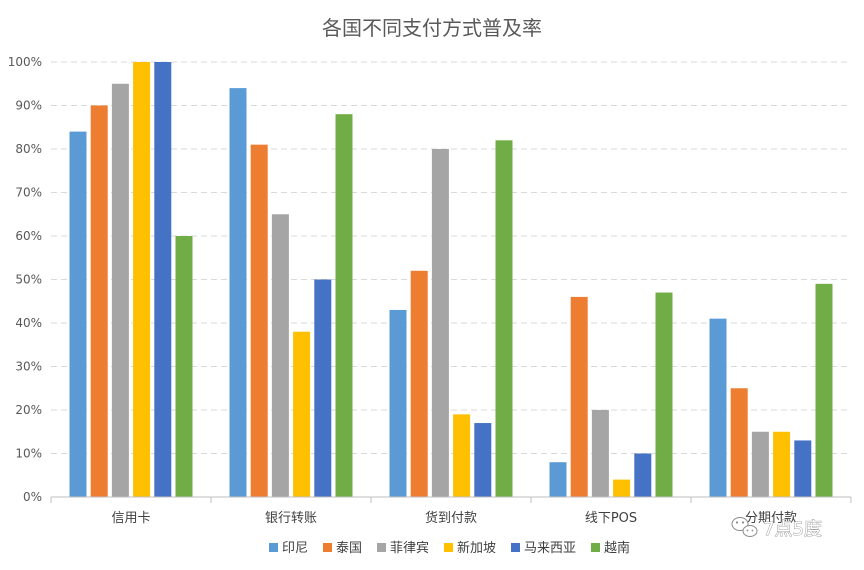  I want to click on y-axis-ticks: 0% 10% 20% 30% 40% 50% 60% 70% 80% 90% 100%, so click(25, 279).